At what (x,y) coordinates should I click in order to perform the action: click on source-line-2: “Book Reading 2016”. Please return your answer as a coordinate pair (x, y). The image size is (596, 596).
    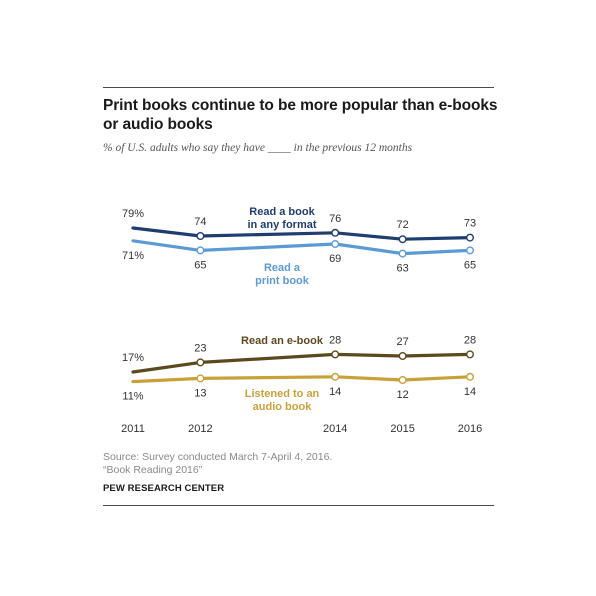
    Looking at the image, I should click on (153, 470).